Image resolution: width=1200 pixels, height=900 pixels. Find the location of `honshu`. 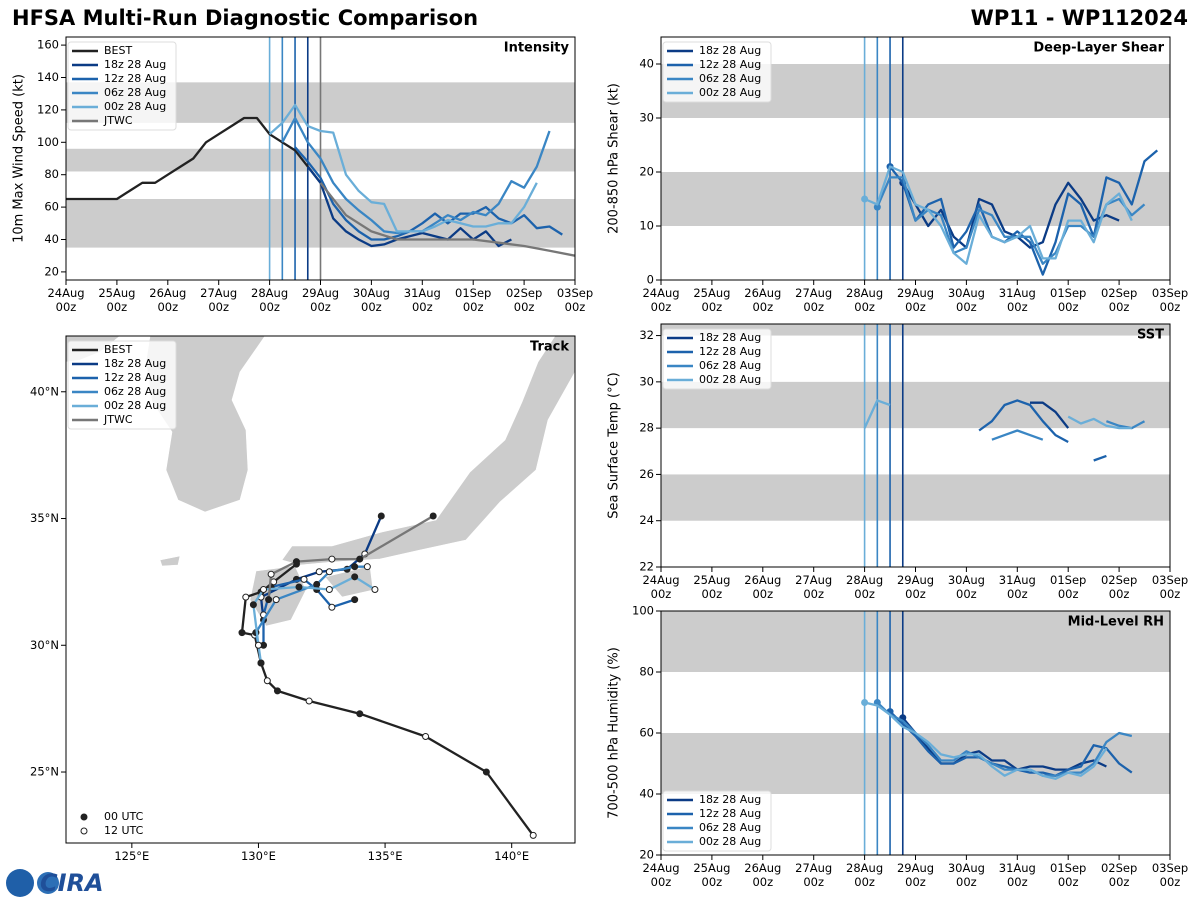

honshu is located at coordinates (428, 451).